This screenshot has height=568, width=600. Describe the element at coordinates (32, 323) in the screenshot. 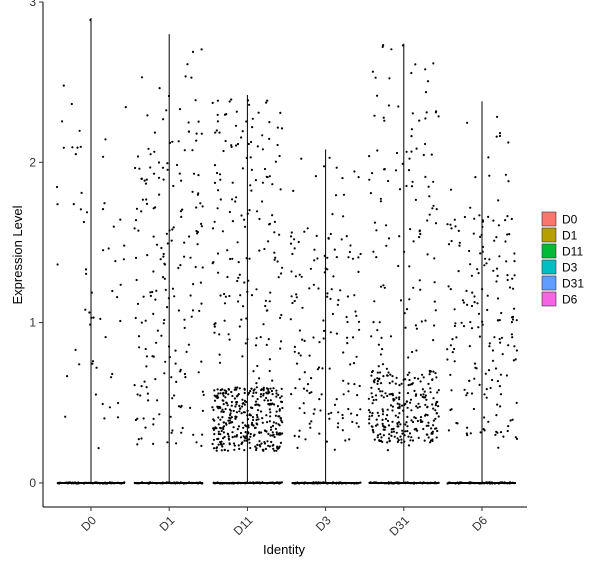

I see `y-tick-label: 1` at that location.